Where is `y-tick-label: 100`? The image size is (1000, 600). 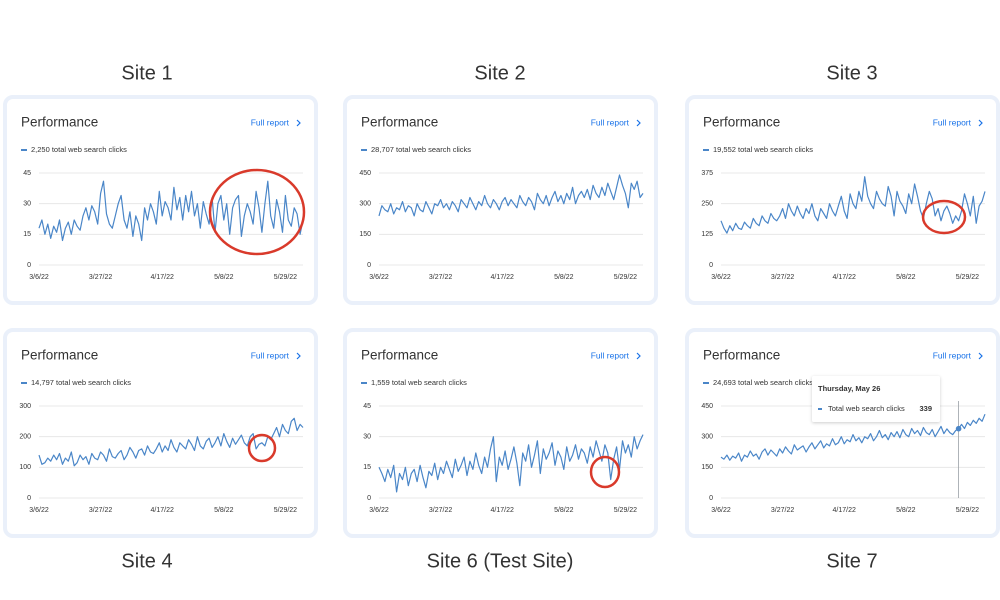
y-tick-label: 100 is located at coordinates (25, 467).